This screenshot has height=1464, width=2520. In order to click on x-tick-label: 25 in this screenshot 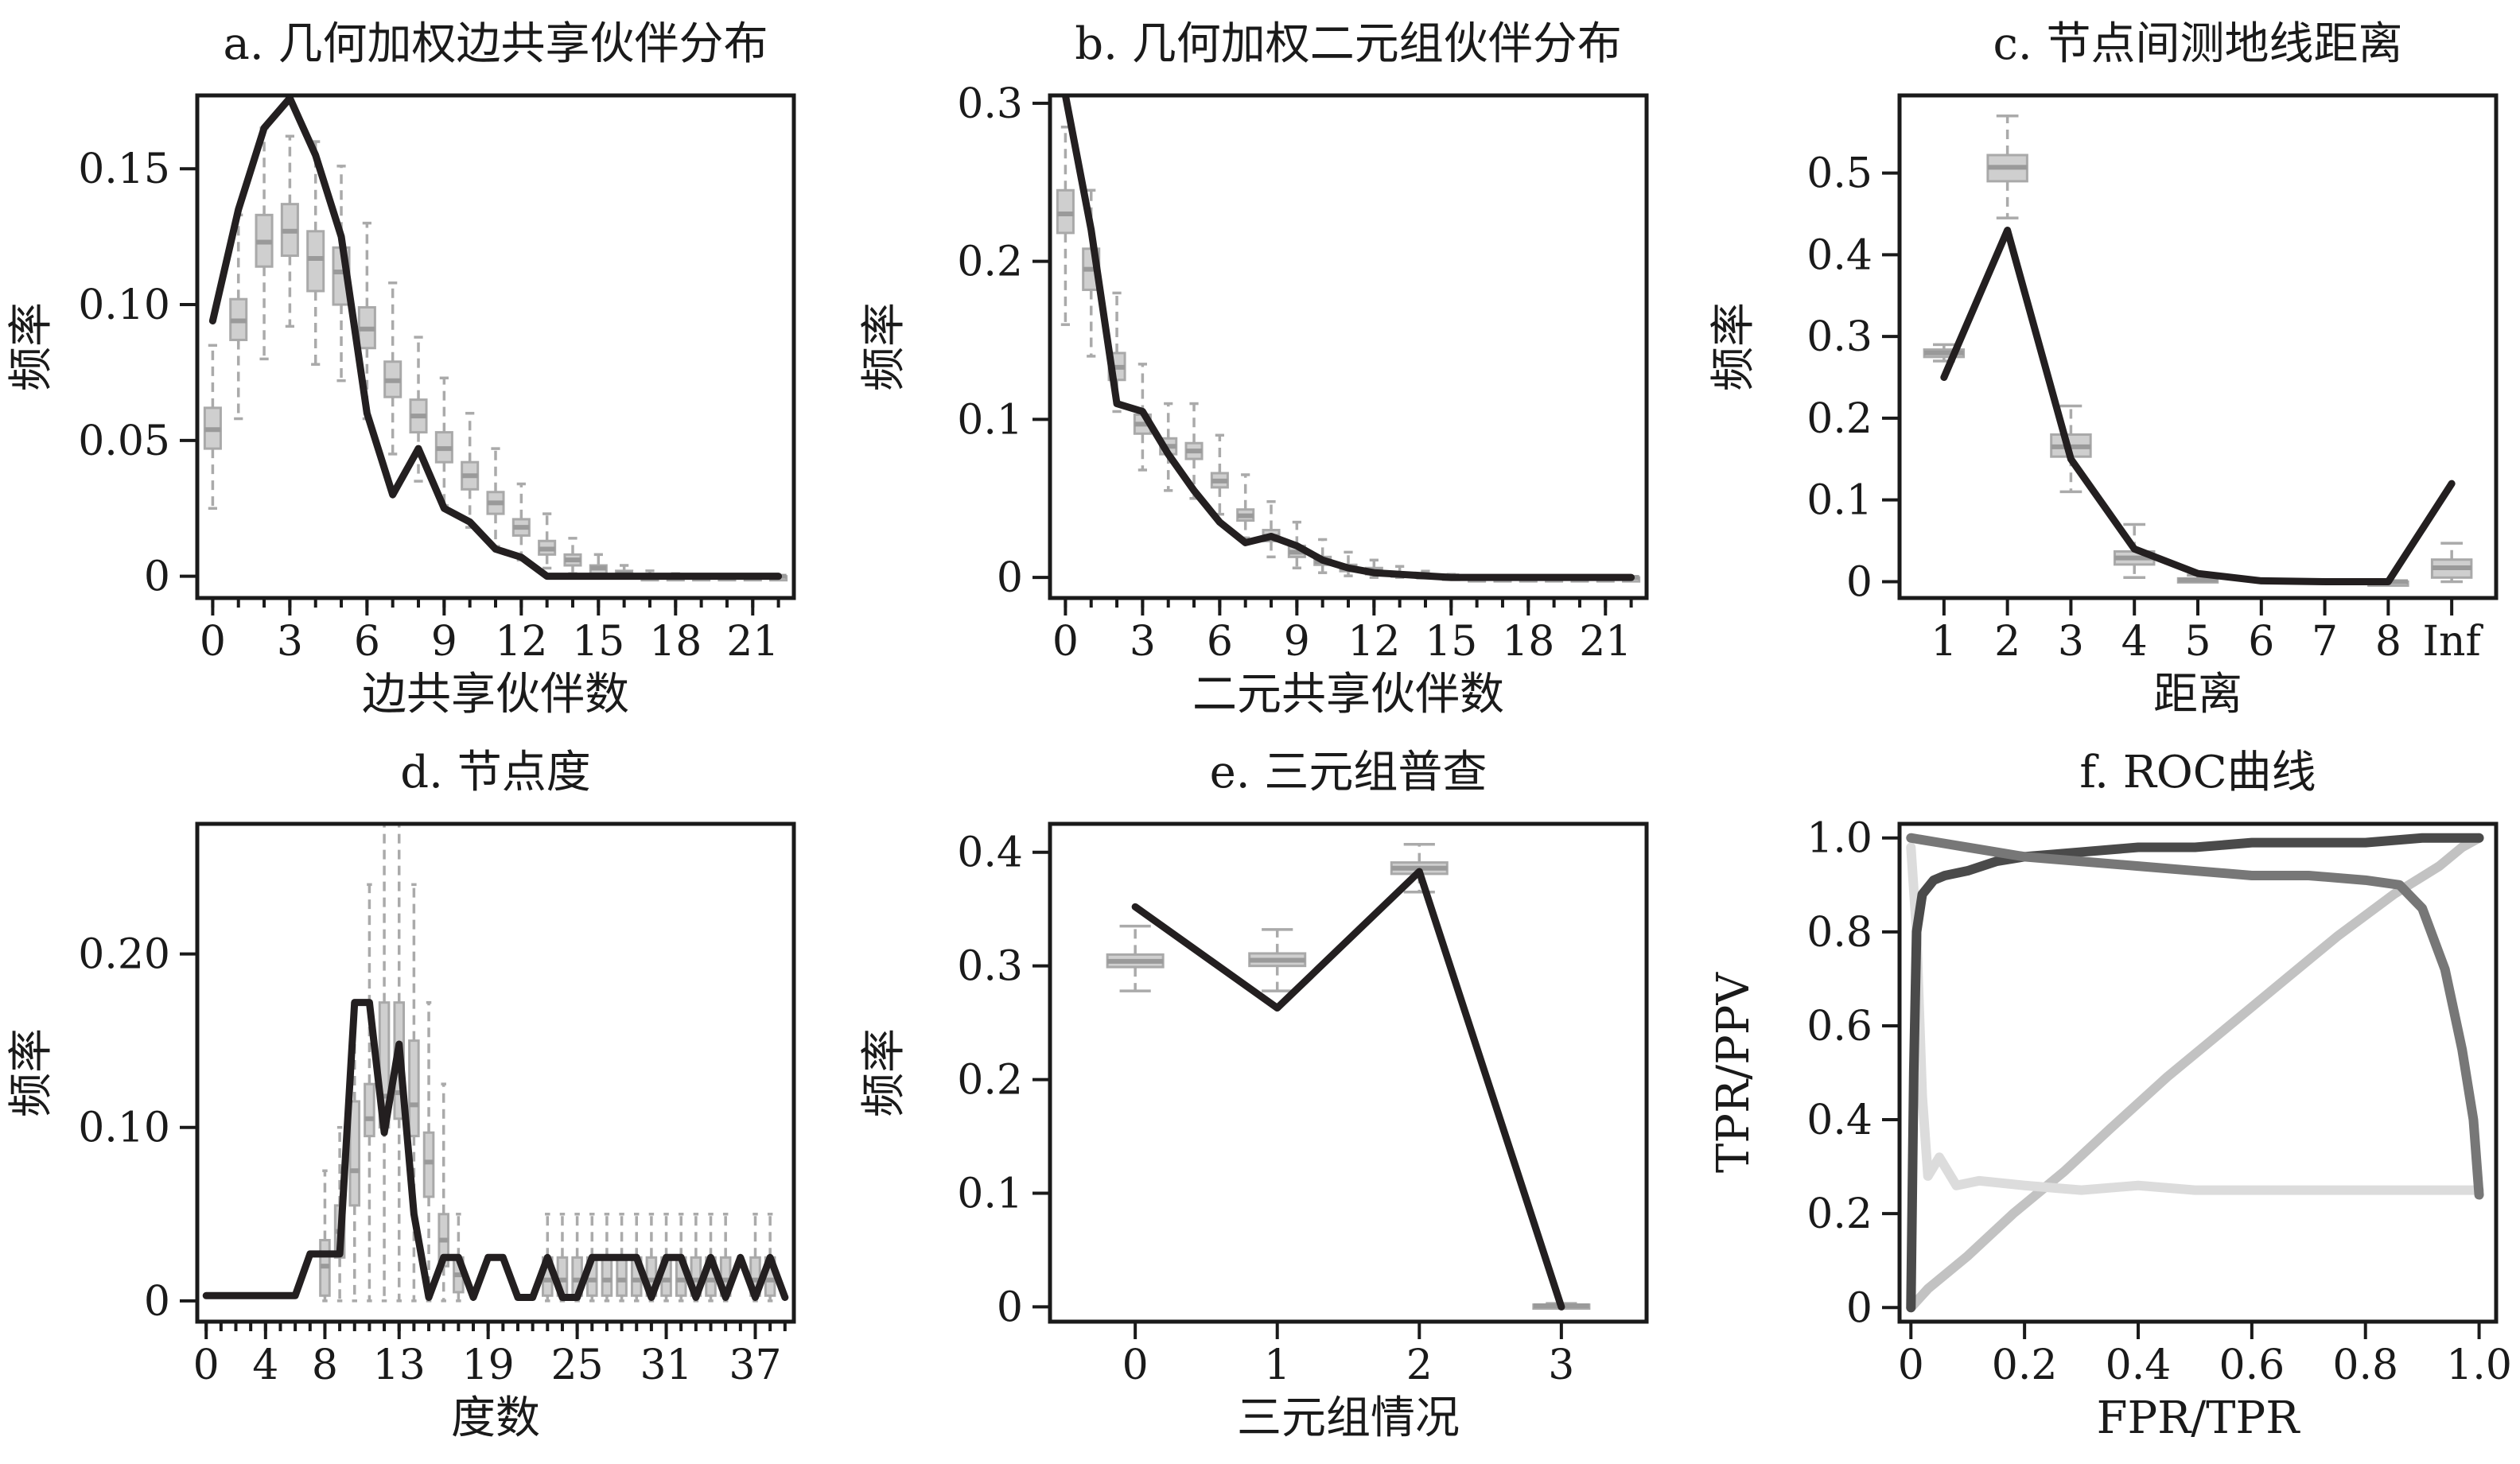, I will do `click(577, 1365)`.